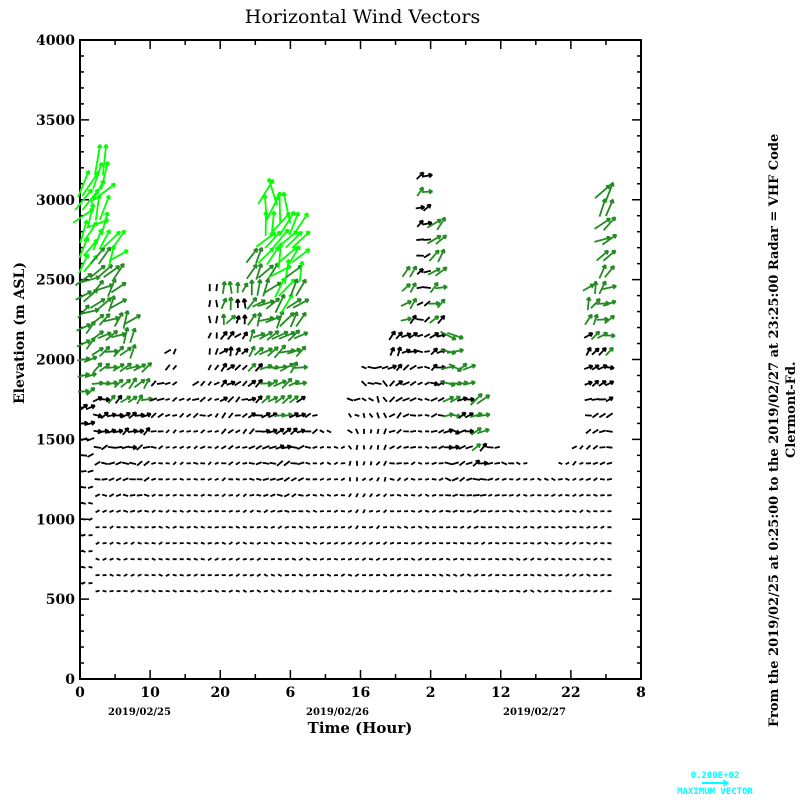 The image size is (800, 800). What do you see at coordinates (60, 600) in the screenshot?
I see `y-tick-label: 500` at bounding box center [60, 600].